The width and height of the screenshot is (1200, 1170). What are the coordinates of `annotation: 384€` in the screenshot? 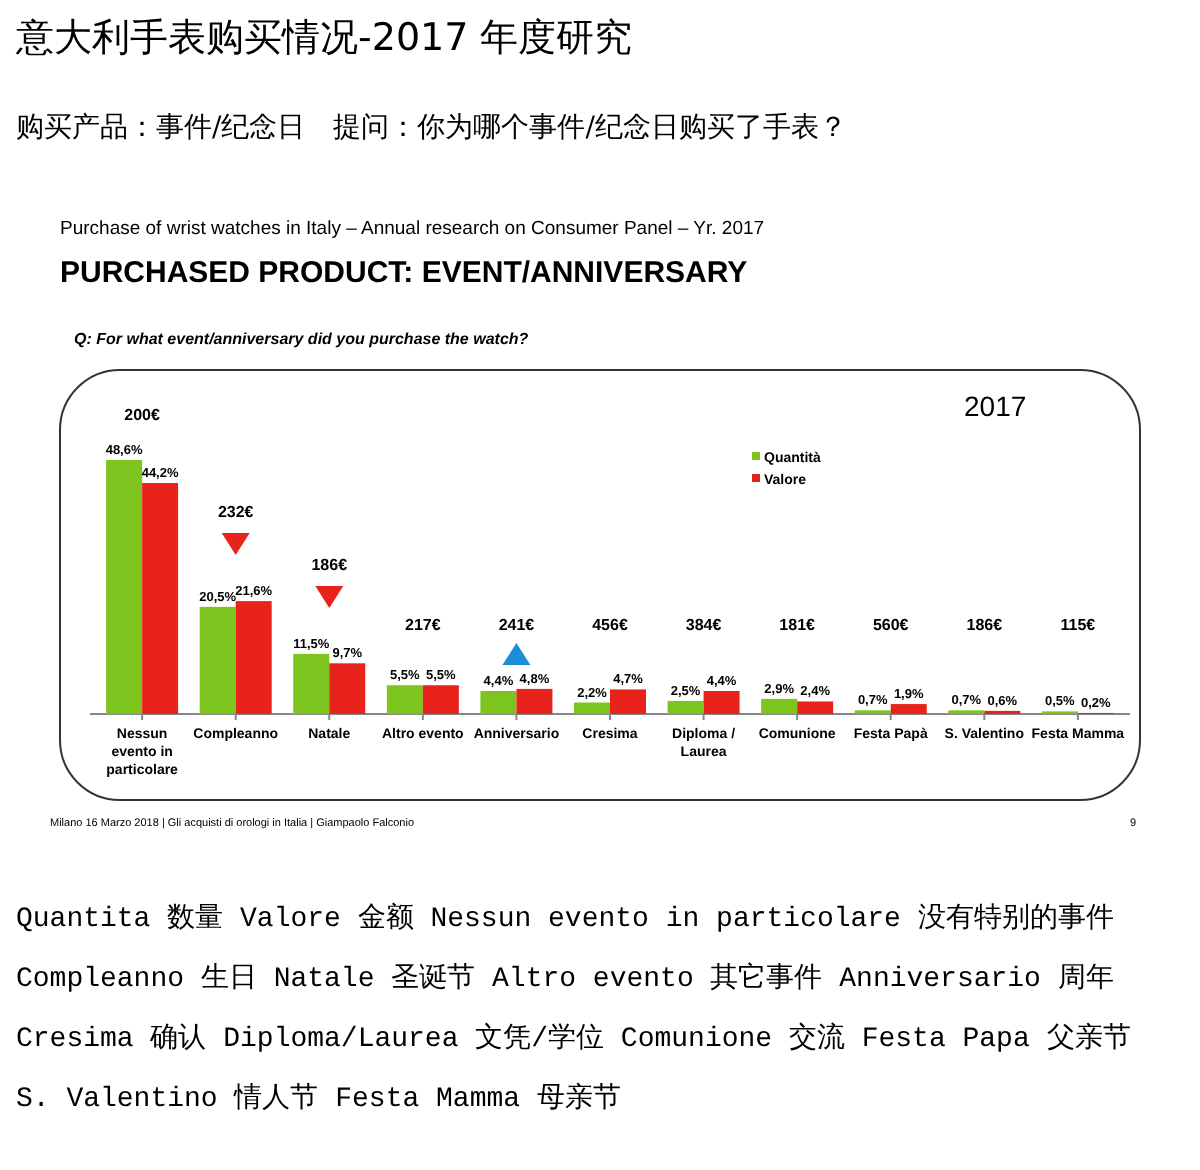 It's located at (704, 625).